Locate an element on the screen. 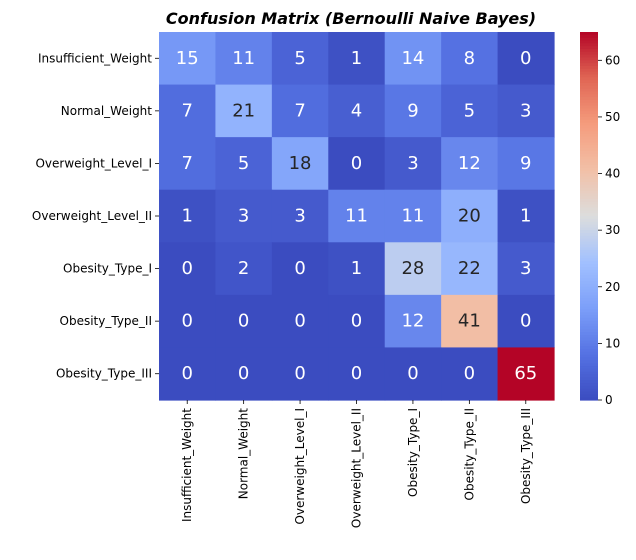 This screenshot has width=636, height=560. chart-title: Confusion Matrix (Bernoulli Naive Bayes) is located at coordinates (351, 18).